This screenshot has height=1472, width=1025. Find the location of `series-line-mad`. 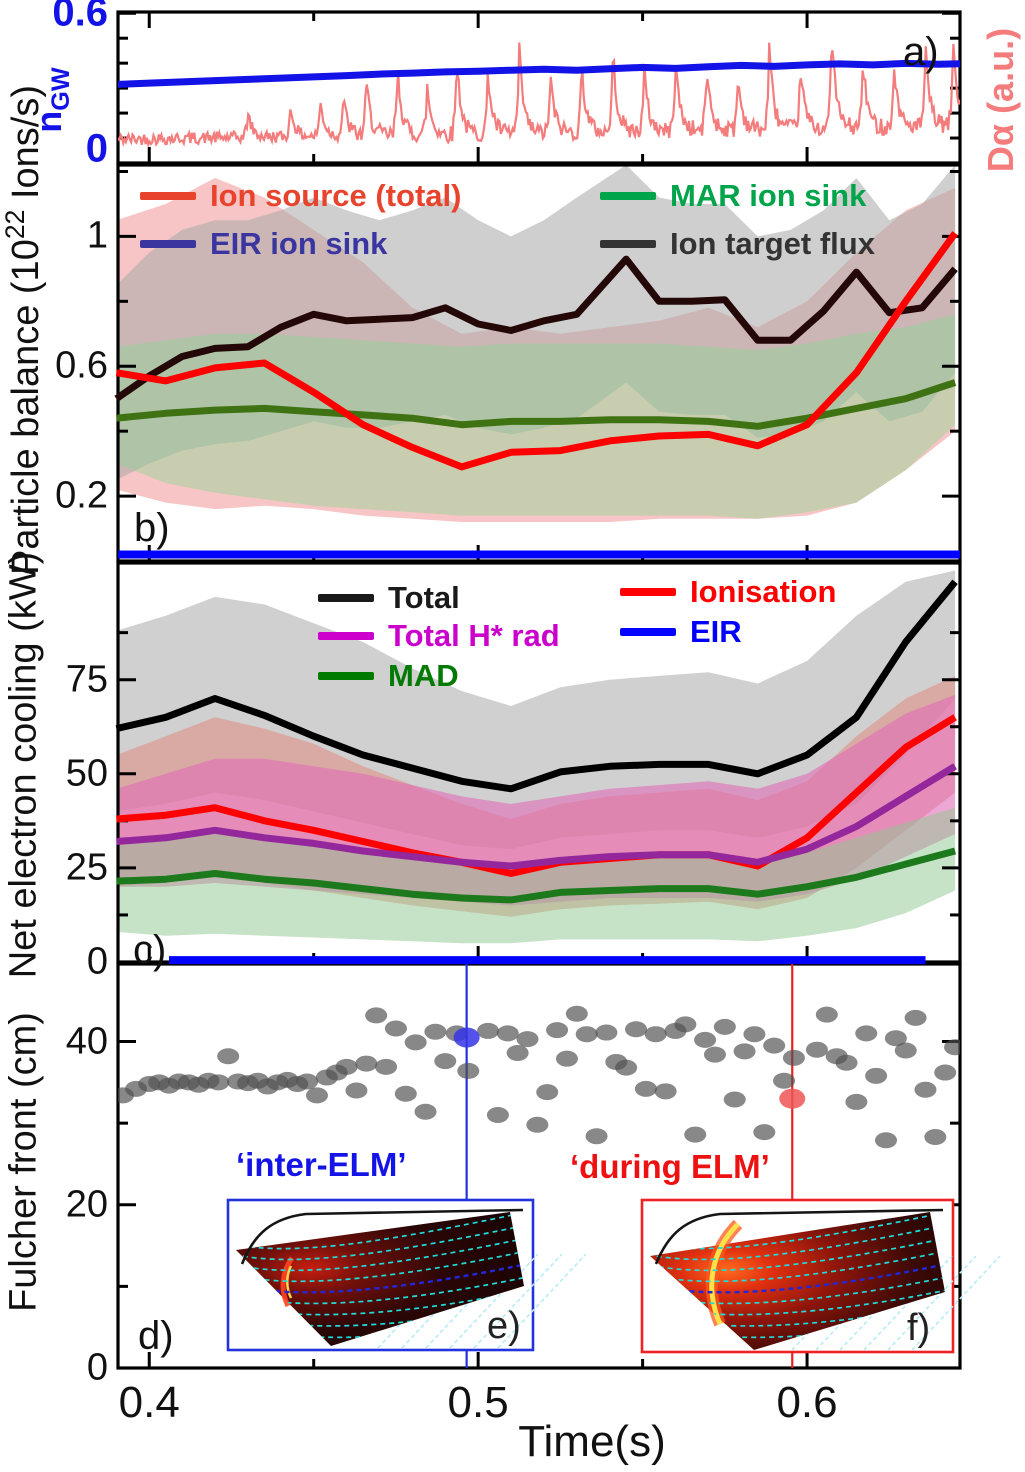

series-line-mad is located at coordinates (536, 875).